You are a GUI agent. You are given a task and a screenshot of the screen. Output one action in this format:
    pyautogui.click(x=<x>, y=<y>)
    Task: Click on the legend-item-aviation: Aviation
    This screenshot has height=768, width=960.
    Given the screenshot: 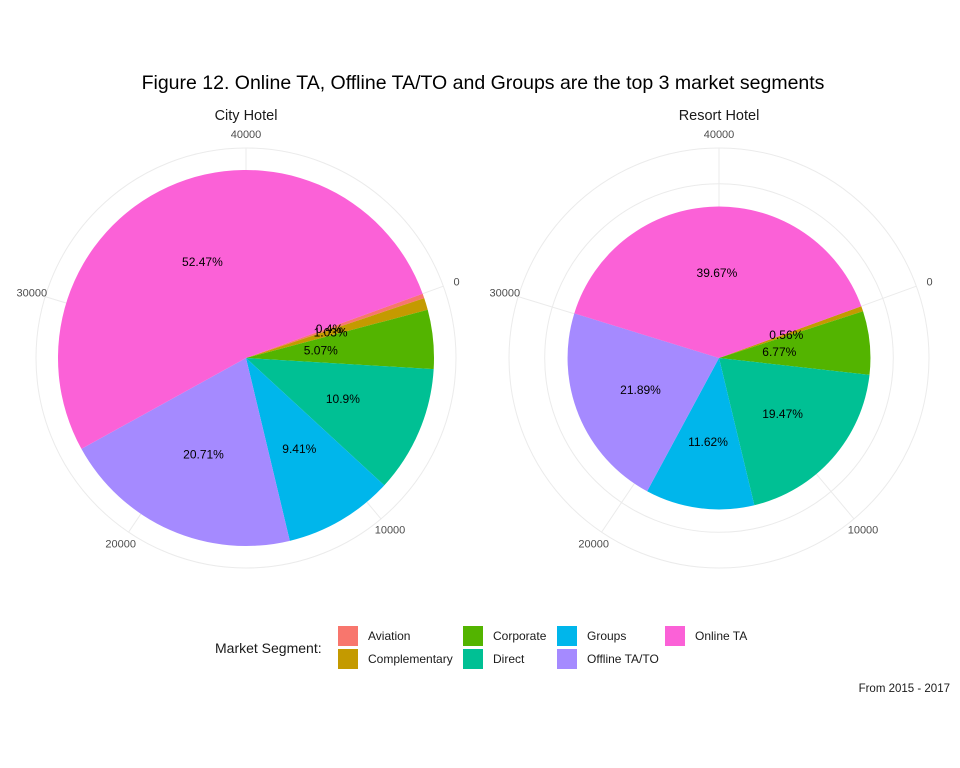 What is the action you would take?
    pyautogui.click(x=374, y=636)
    